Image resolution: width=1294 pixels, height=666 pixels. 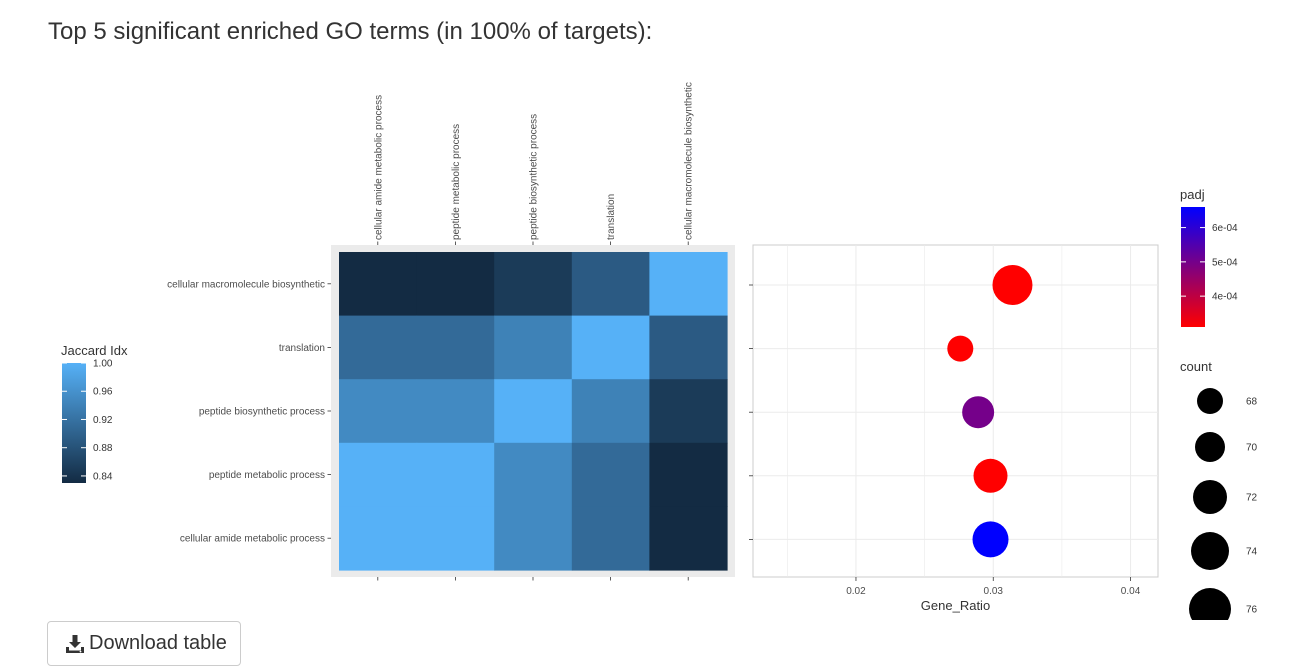 I want to click on heatmap-row-label: translation, so click(x=302, y=348).